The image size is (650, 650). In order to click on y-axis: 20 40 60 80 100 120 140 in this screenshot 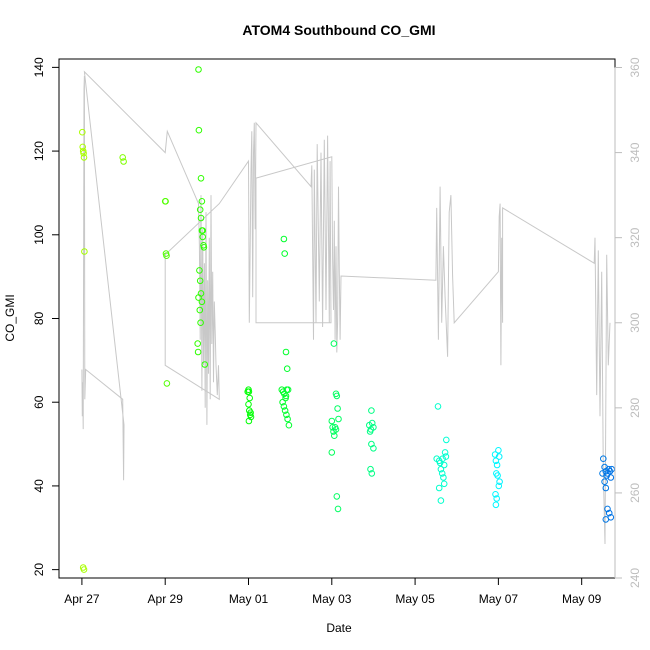, I will do `click(46, 317)`.